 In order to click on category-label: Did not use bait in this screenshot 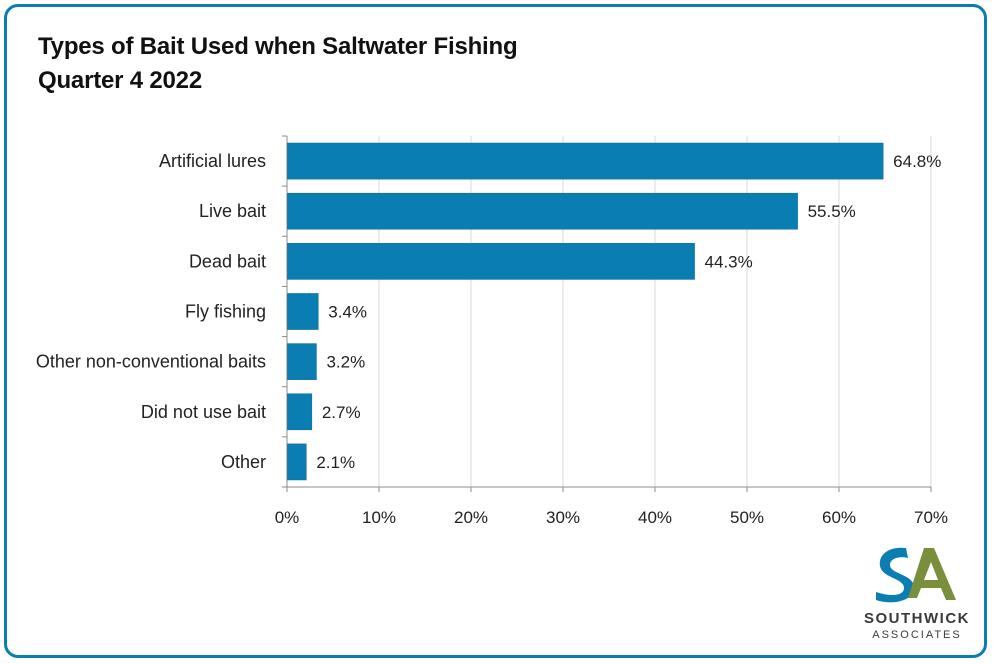, I will do `click(203, 412)`.